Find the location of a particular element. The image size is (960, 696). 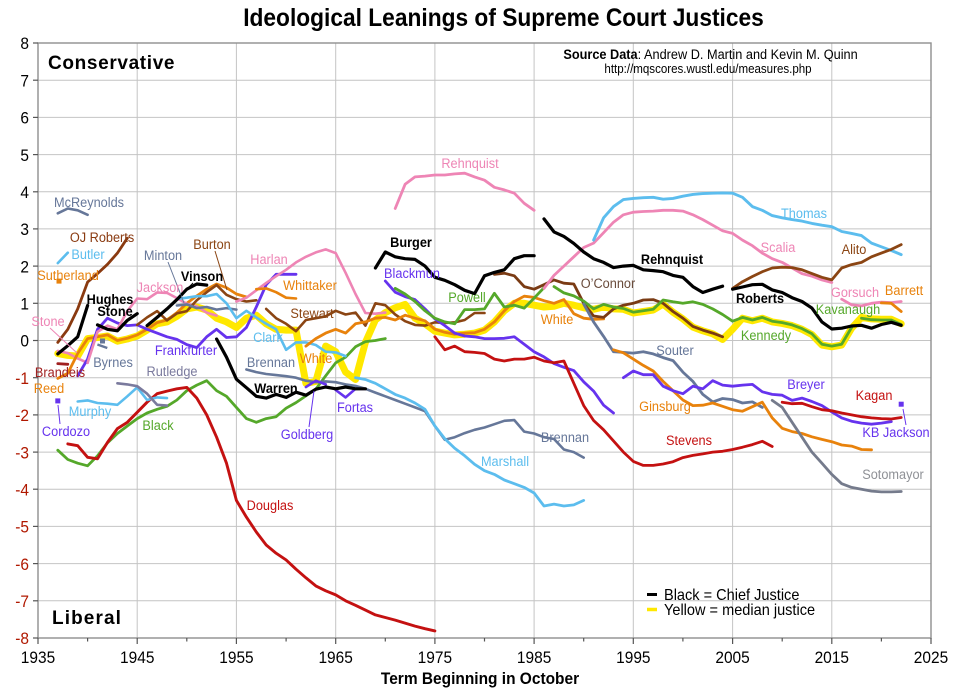

svg-text: Reed is located at coordinates (49, 388).